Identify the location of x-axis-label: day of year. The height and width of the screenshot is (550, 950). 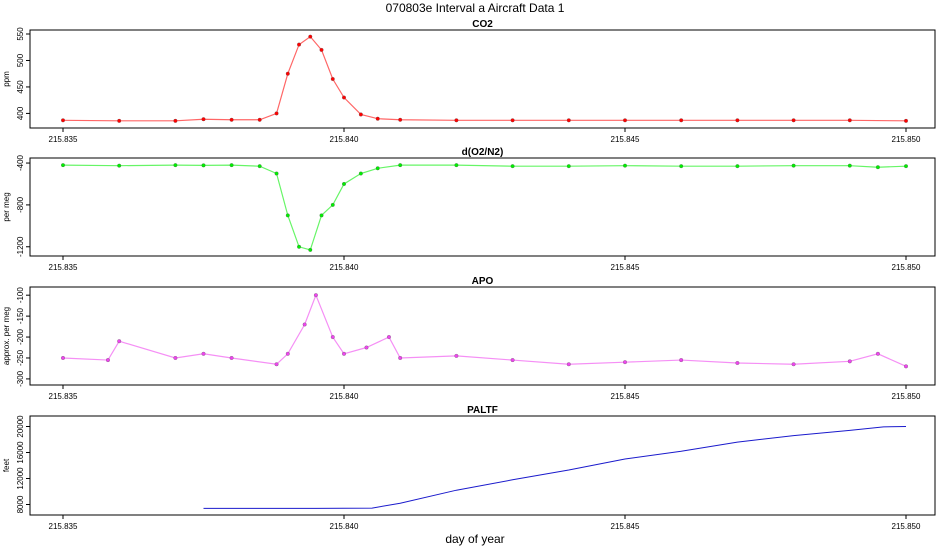
(474, 539).